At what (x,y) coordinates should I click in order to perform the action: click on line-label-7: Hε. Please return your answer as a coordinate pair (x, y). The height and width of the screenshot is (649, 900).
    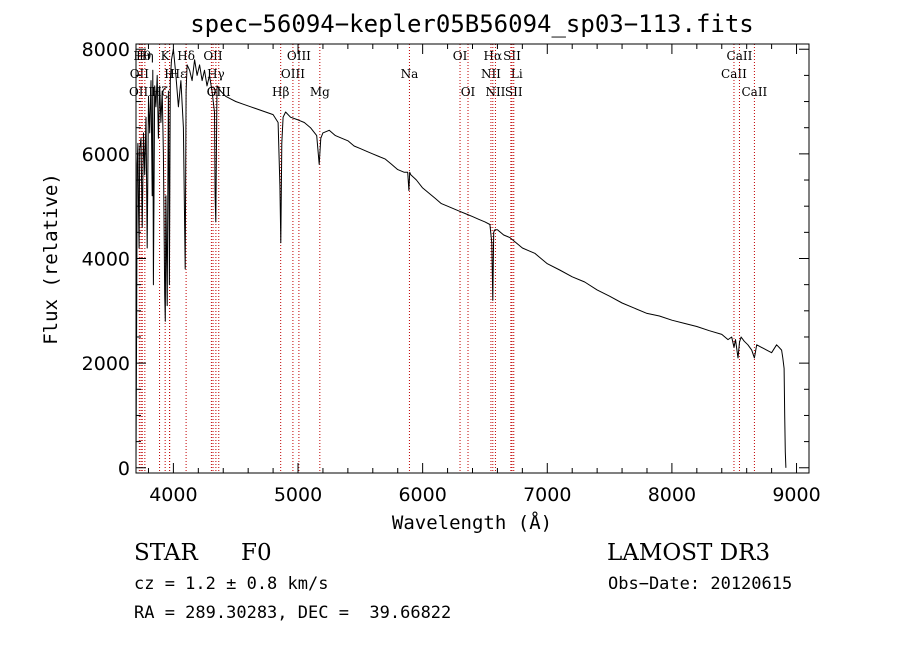
    Looking at the image, I should click on (178, 74).